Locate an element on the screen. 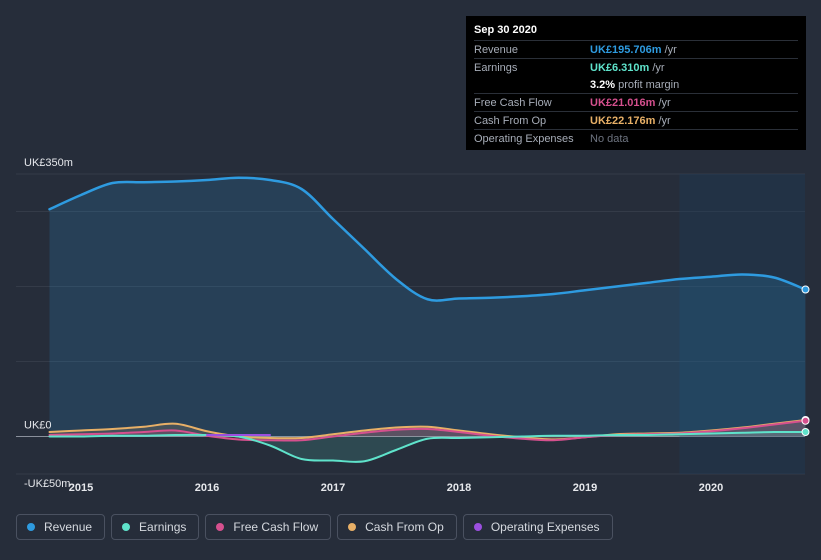  line-earnings is located at coordinates (427, 446).